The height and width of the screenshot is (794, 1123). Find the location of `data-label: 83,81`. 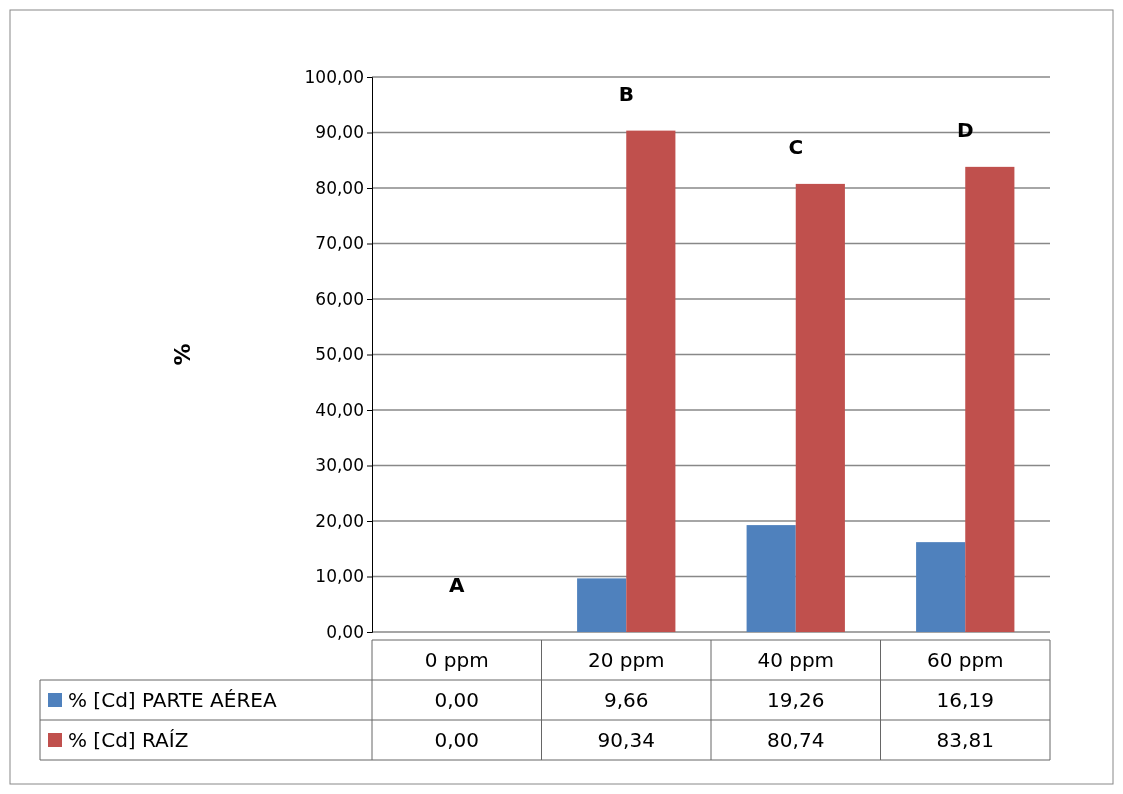

data-label: 83,81 is located at coordinates (965, 740).